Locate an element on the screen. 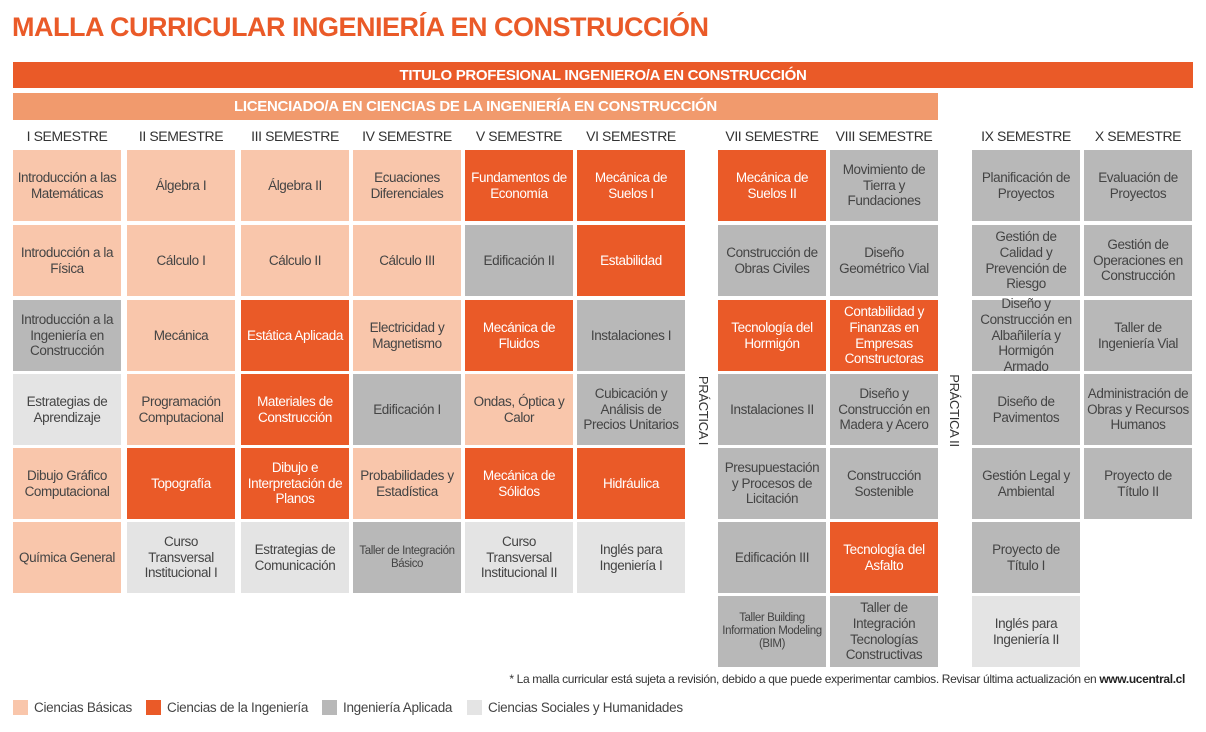 The image size is (1206, 732). course-cell: Diseño de Pavimentos is located at coordinates (1026, 409).